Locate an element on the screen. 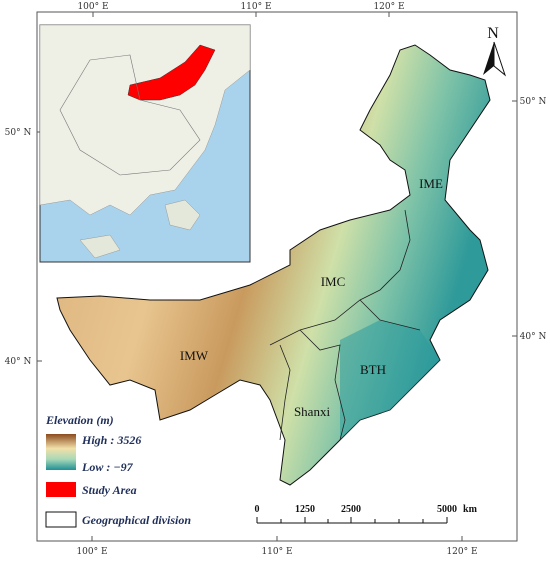 This screenshot has height=561, width=550. division-swatch is located at coordinates (61, 519).